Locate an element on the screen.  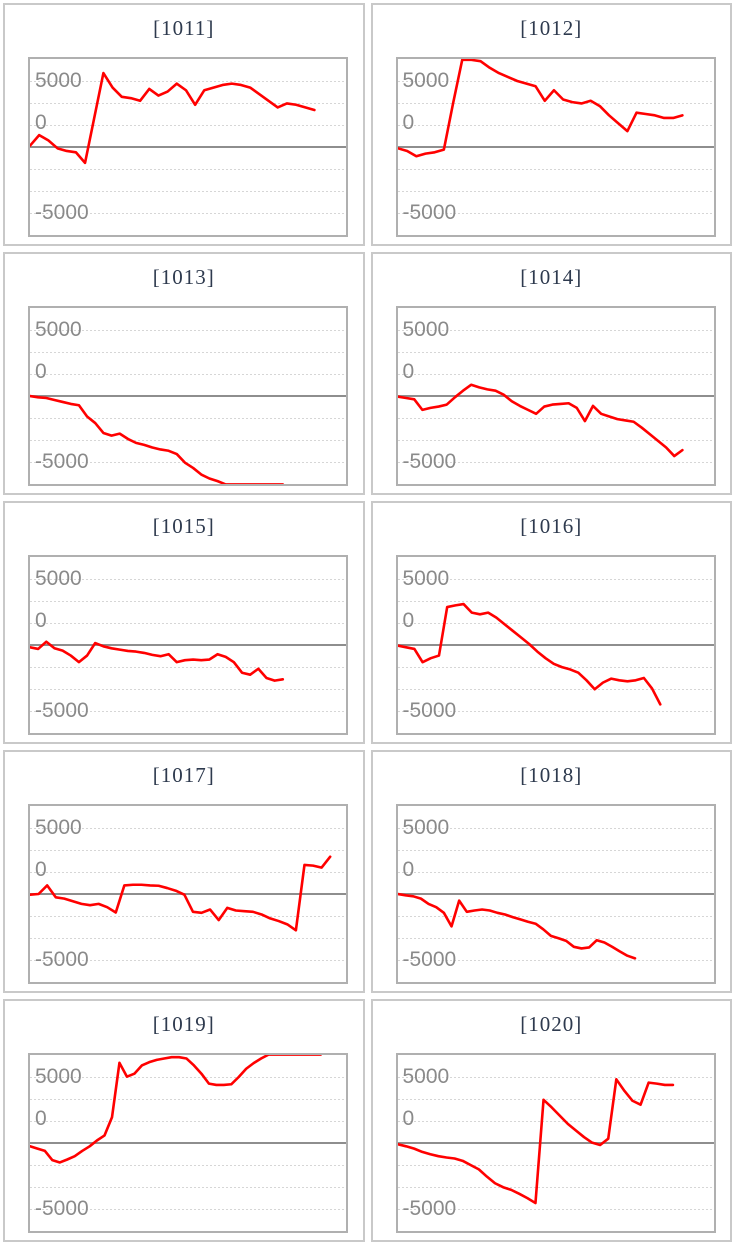
chart-card: [1013] 5000 0 -5000 is located at coordinates (184, 373).